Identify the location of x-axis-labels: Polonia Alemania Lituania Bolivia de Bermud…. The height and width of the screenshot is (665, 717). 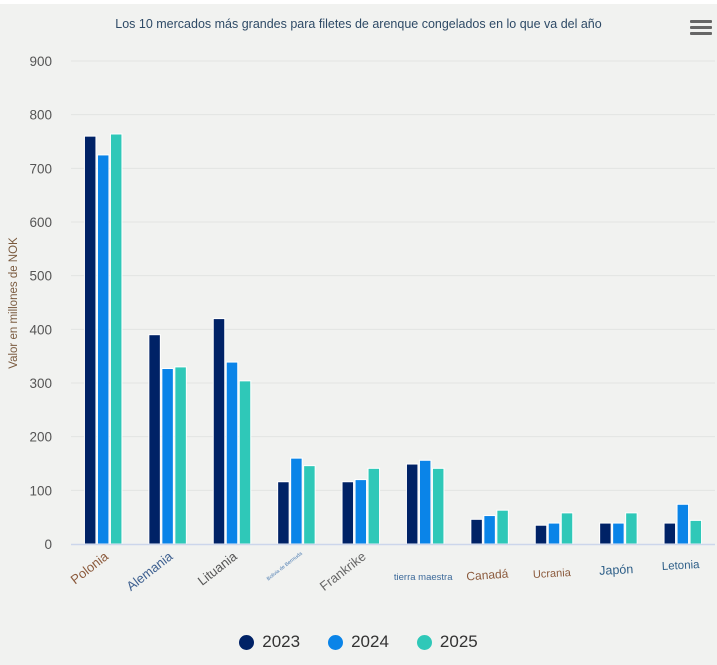
(384, 571).